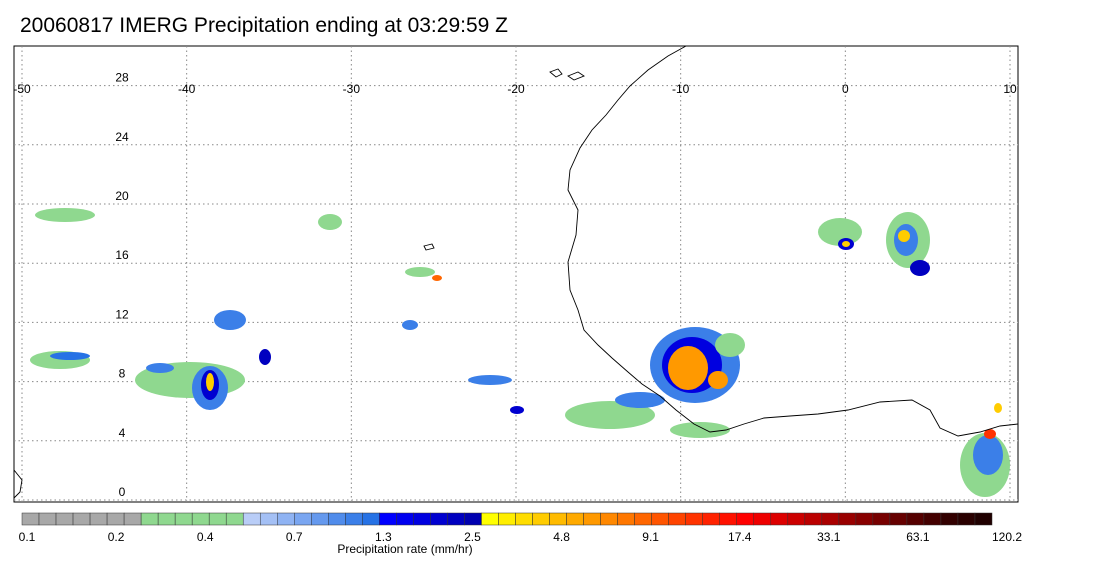  What do you see at coordinates (845, 89) in the screenshot?
I see `lon-tick-label: 0` at bounding box center [845, 89].